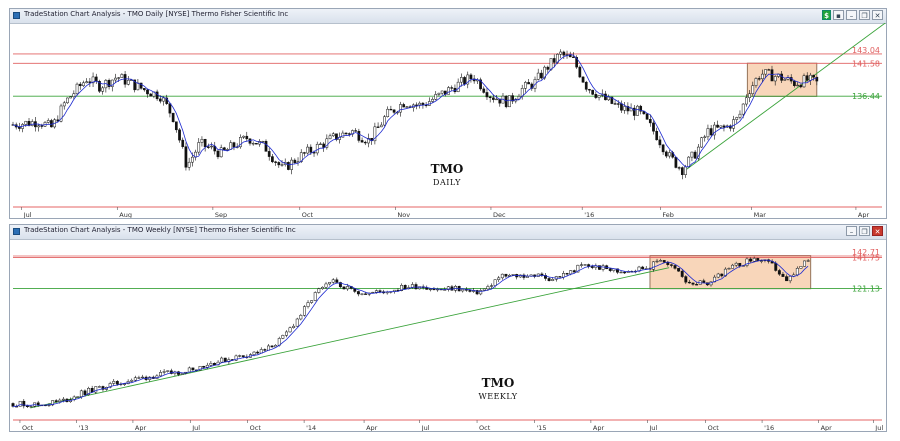 This screenshot has height=441, width=900. What do you see at coordinates (838, 15) in the screenshot?
I see `options-icon: ▪` at bounding box center [838, 15].